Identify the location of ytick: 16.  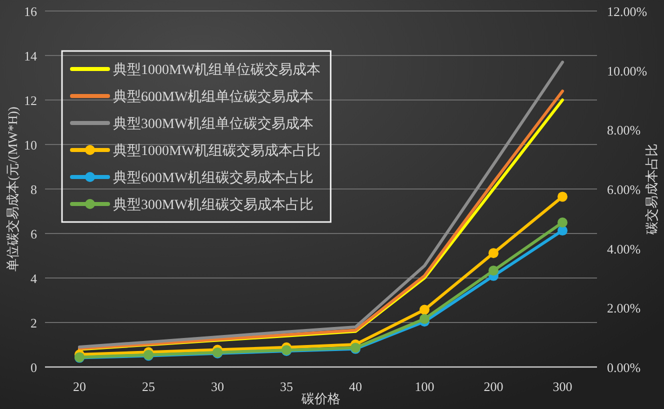
(30, 11).